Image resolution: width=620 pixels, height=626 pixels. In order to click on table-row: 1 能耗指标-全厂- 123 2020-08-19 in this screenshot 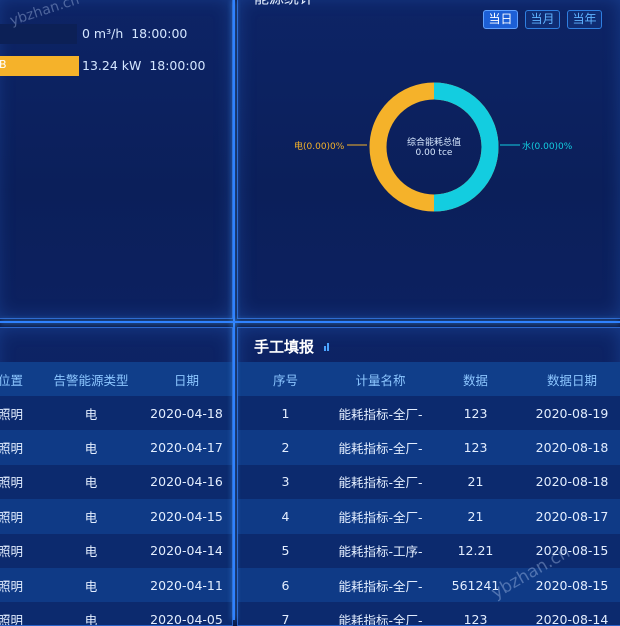, I will do `click(429, 413)`.